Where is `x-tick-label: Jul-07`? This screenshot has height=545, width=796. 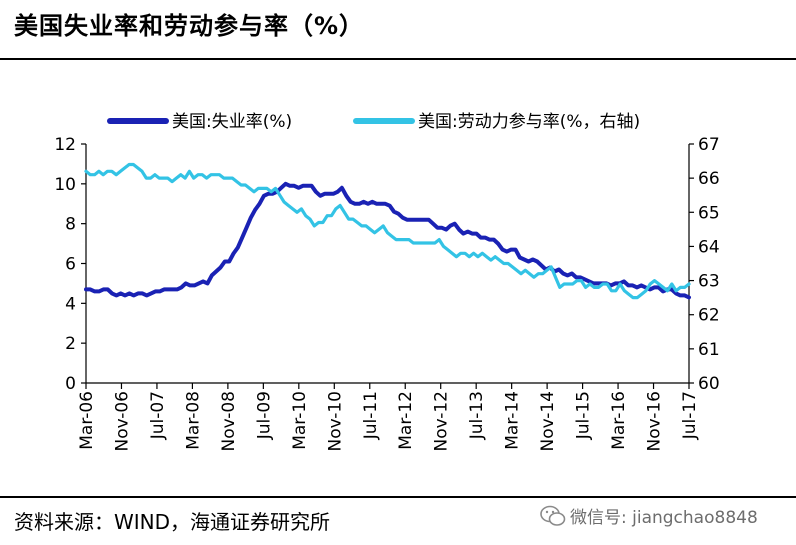 x-tick-label: Jul-07 is located at coordinates (158, 415).